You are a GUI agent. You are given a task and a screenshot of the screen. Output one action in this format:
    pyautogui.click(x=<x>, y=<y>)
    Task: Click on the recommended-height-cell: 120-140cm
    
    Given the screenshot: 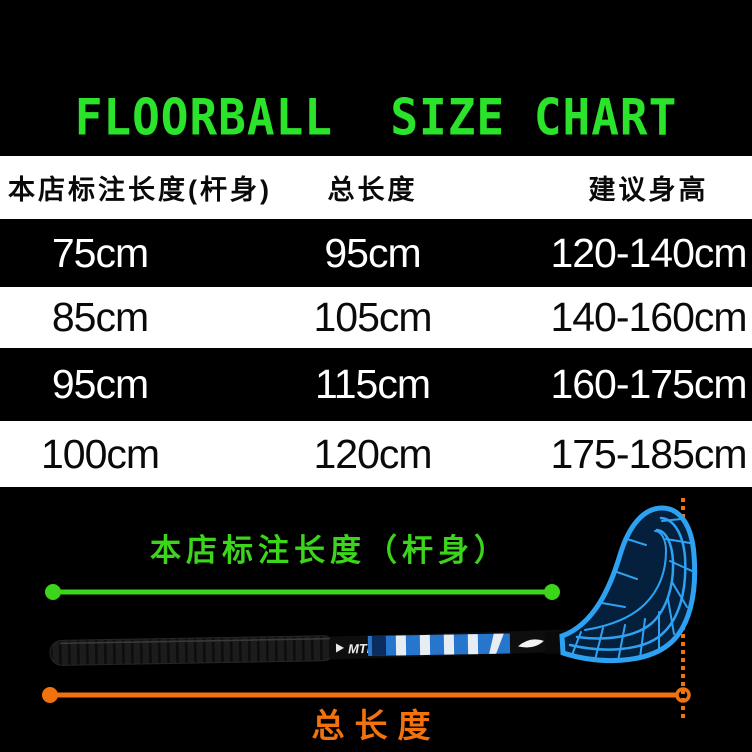 What is the action you would take?
    pyautogui.click(x=648, y=252)
    